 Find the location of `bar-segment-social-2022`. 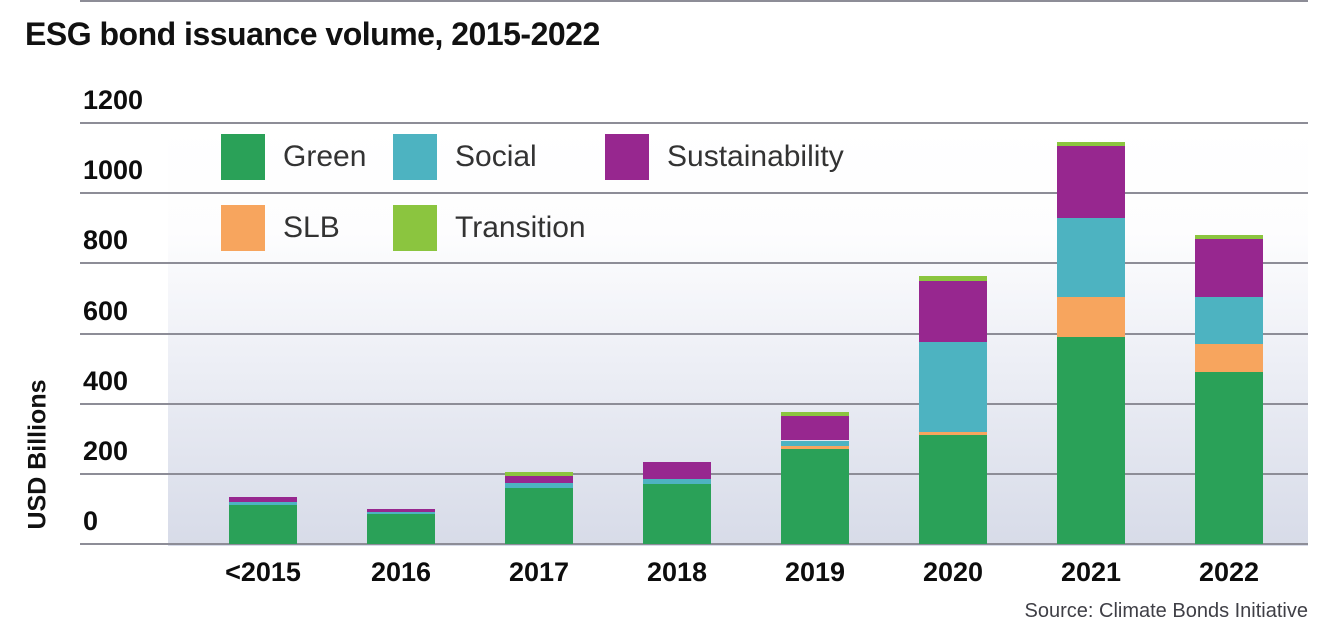

bar-segment-social-2022 is located at coordinates (1229, 320).